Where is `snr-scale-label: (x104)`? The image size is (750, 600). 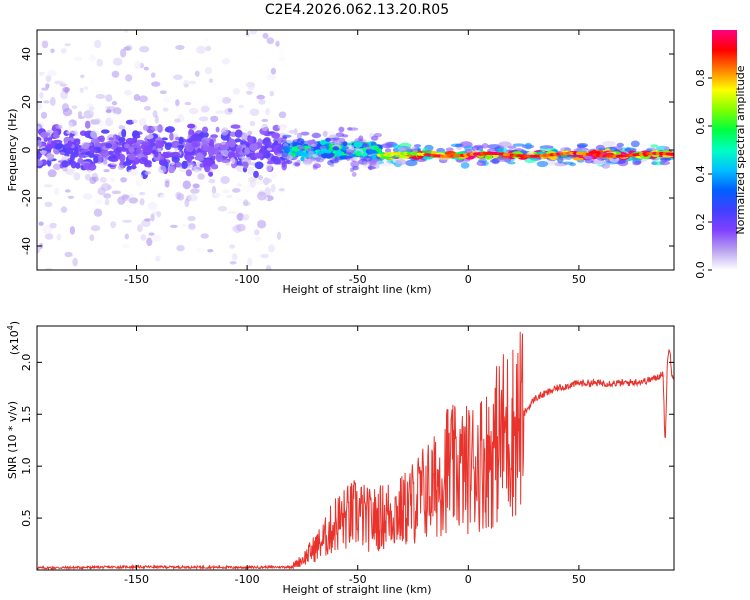
snr-scale-label: (x104) is located at coordinates (13, 338).